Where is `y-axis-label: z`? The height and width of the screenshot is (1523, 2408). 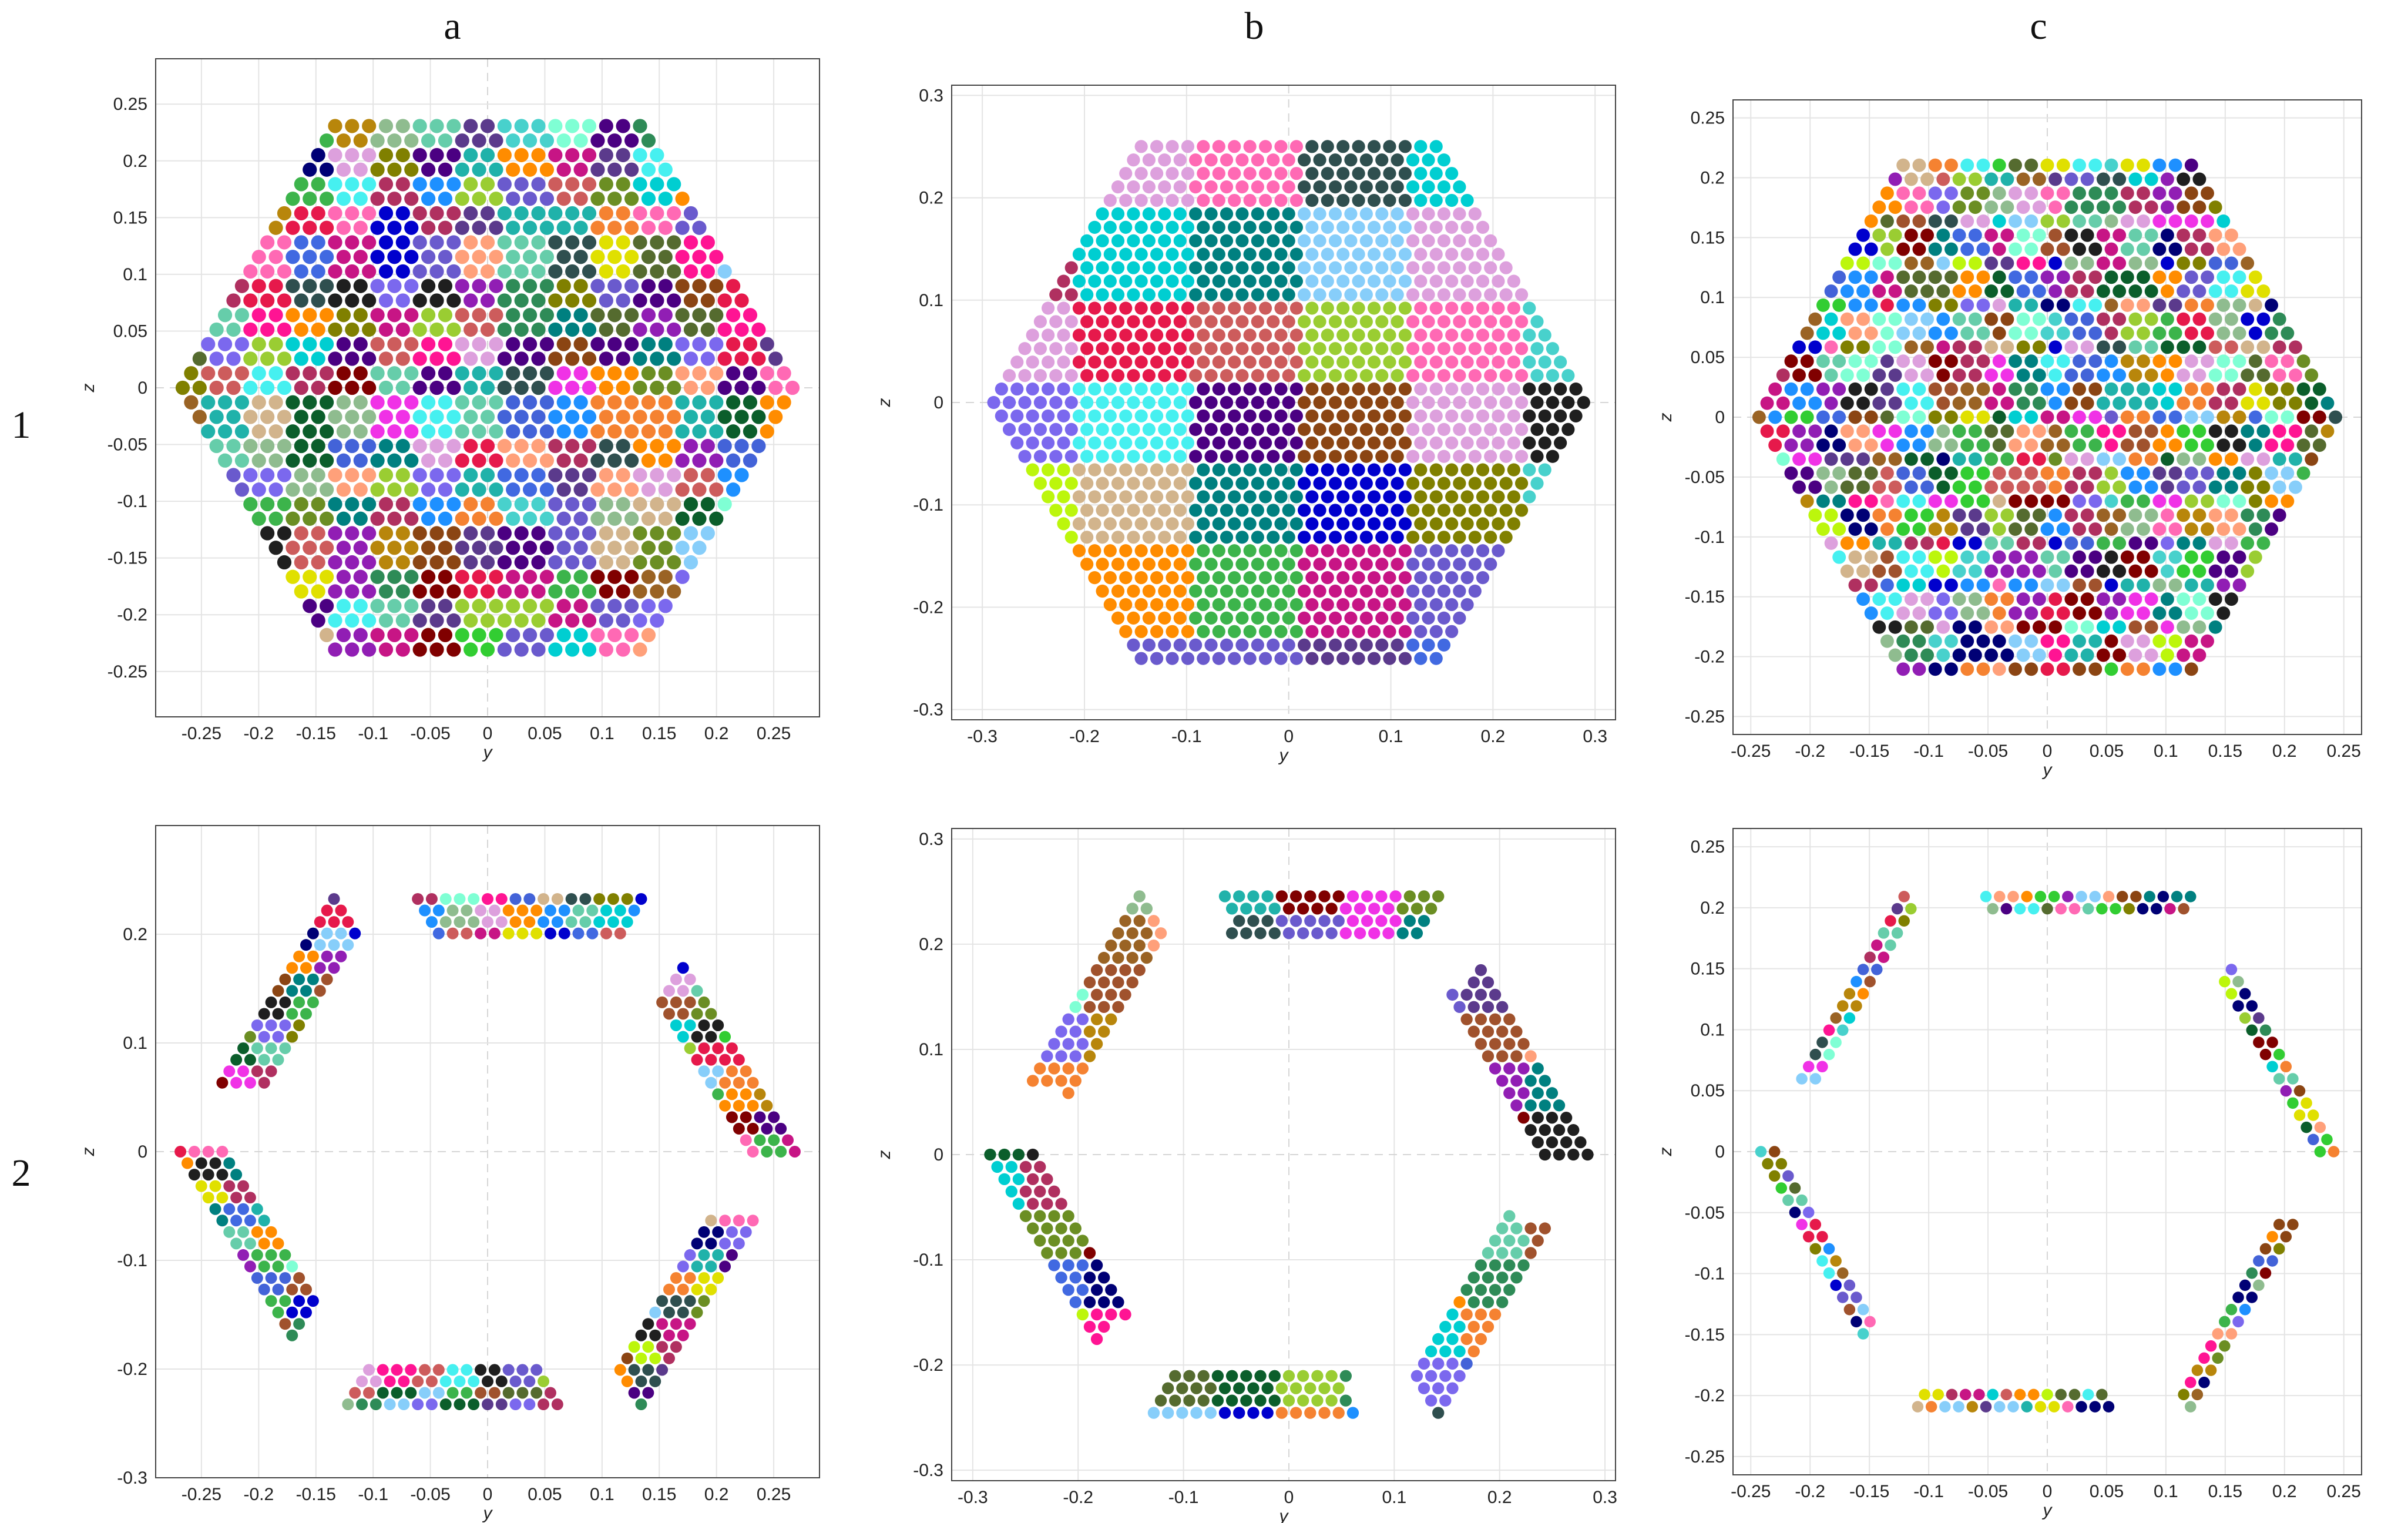 y-axis-label: z is located at coordinates (89, 388).